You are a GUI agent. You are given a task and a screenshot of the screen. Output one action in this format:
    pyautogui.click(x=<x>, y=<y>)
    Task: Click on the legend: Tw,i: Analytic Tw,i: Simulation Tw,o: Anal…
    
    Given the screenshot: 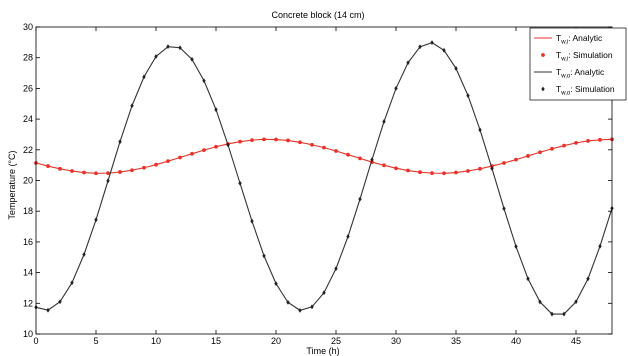 What is the action you would take?
    pyautogui.click(x=578, y=64)
    